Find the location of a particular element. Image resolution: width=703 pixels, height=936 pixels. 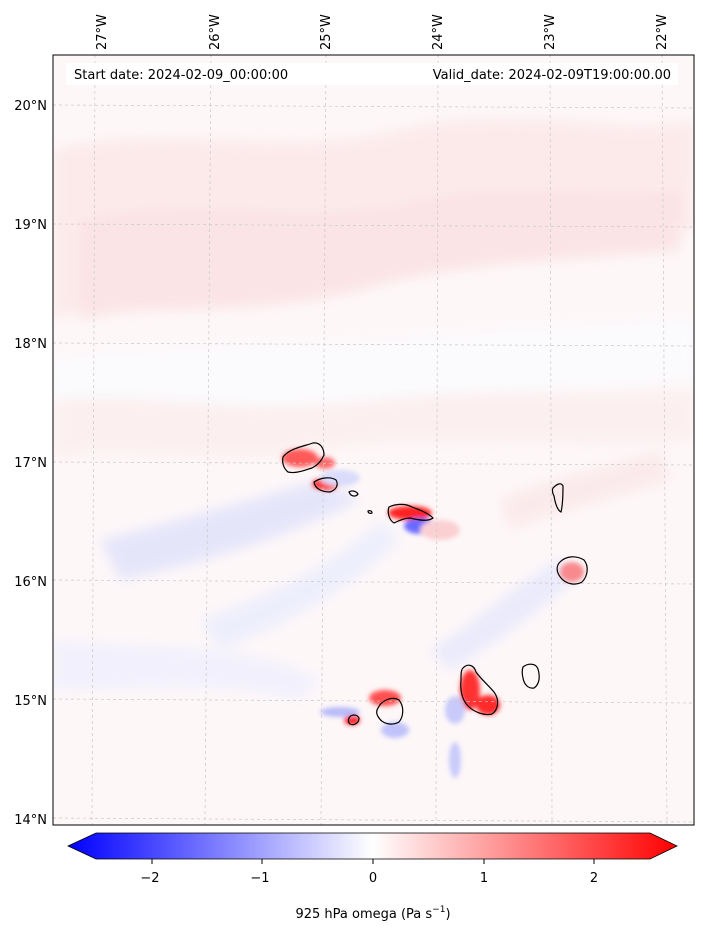

lat-tick-label: 15°N is located at coordinates (30, 701).